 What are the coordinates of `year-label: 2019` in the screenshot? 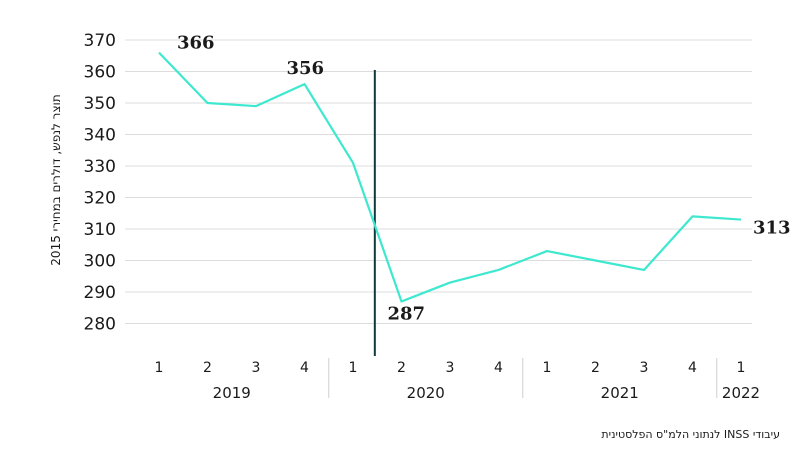 It's located at (232, 393).